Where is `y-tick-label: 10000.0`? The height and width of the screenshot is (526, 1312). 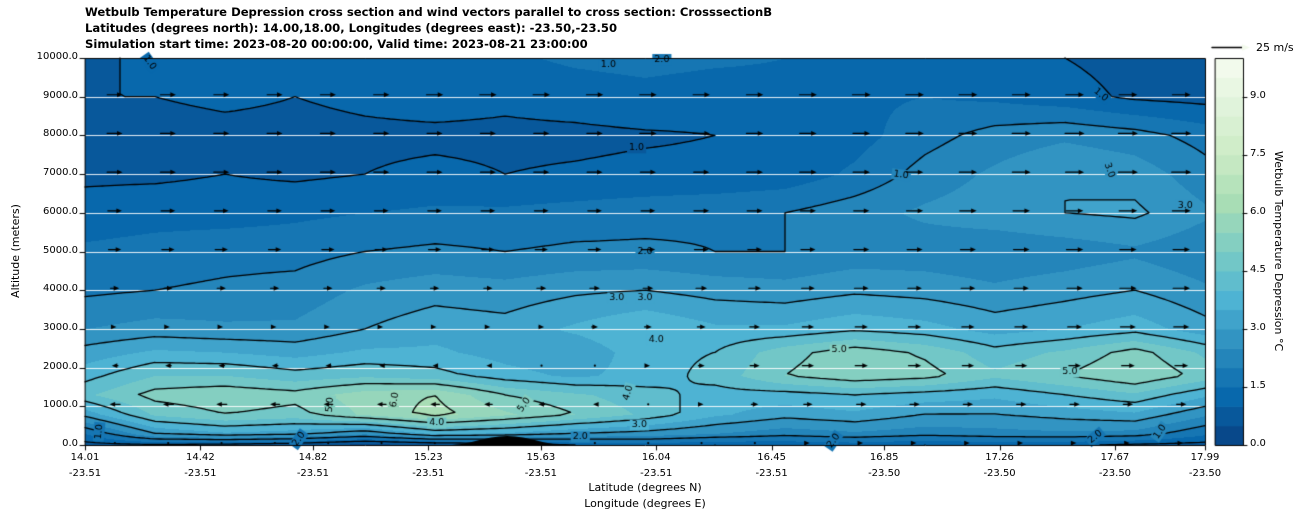
y-tick-label: 10000.0 is located at coordinates (57, 56).